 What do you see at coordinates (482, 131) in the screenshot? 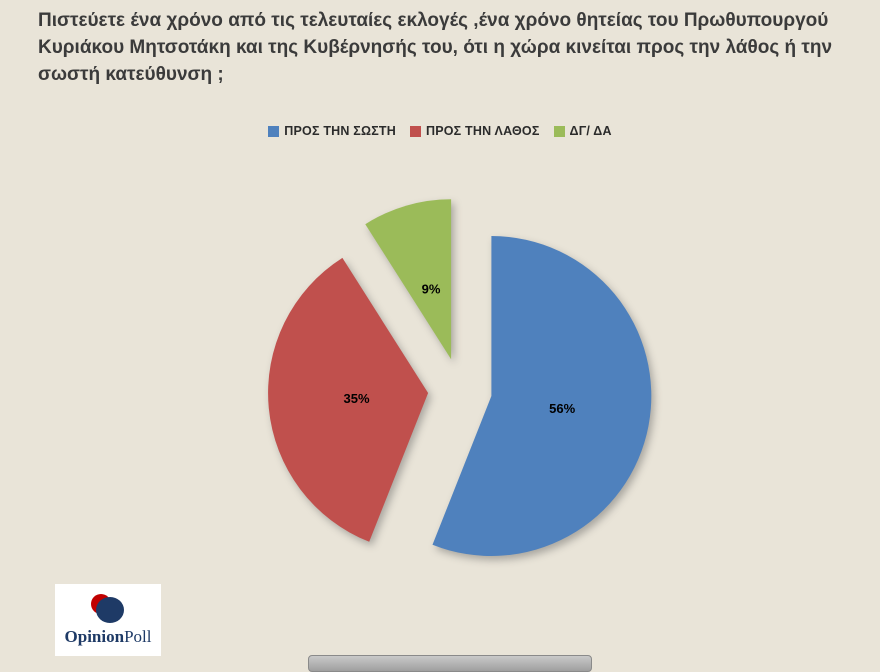
I see `legend-label-wrong-direction: ΠΡΟΣ ΤΗΝ ΛΑΘΟΣ` at bounding box center [482, 131].